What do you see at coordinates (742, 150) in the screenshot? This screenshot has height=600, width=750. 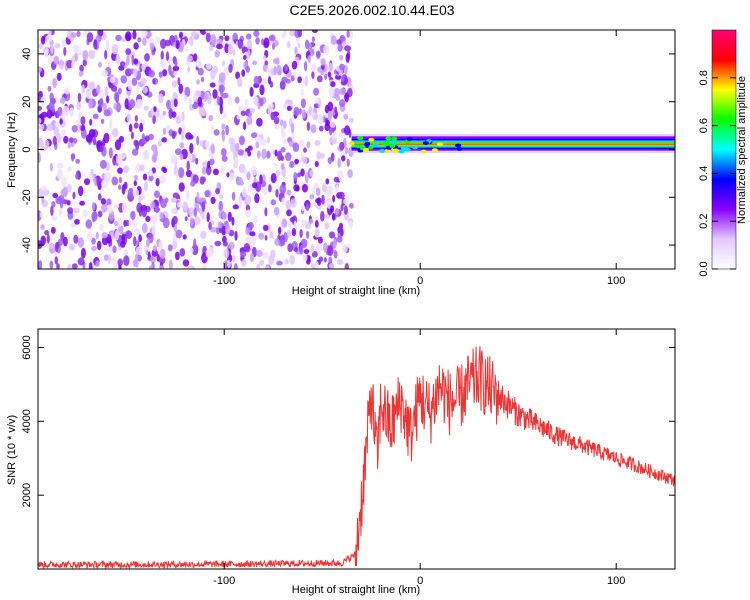 I see `colorbar-label: Normalized spectral amplitude` at bounding box center [742, 150].